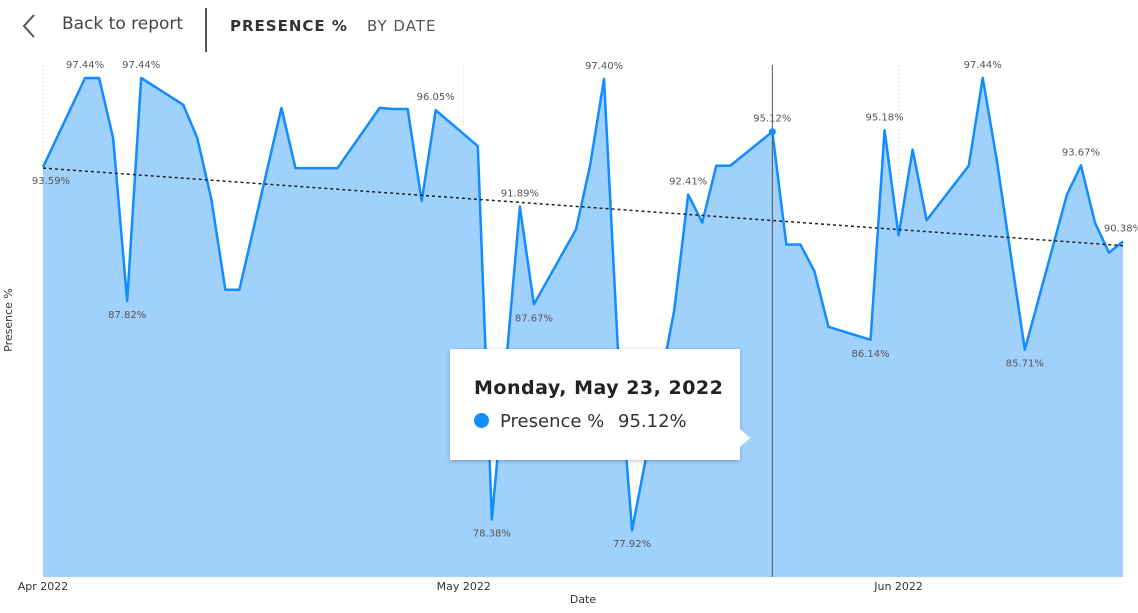  I want to click on tooltip-dot, so click(481, 420).